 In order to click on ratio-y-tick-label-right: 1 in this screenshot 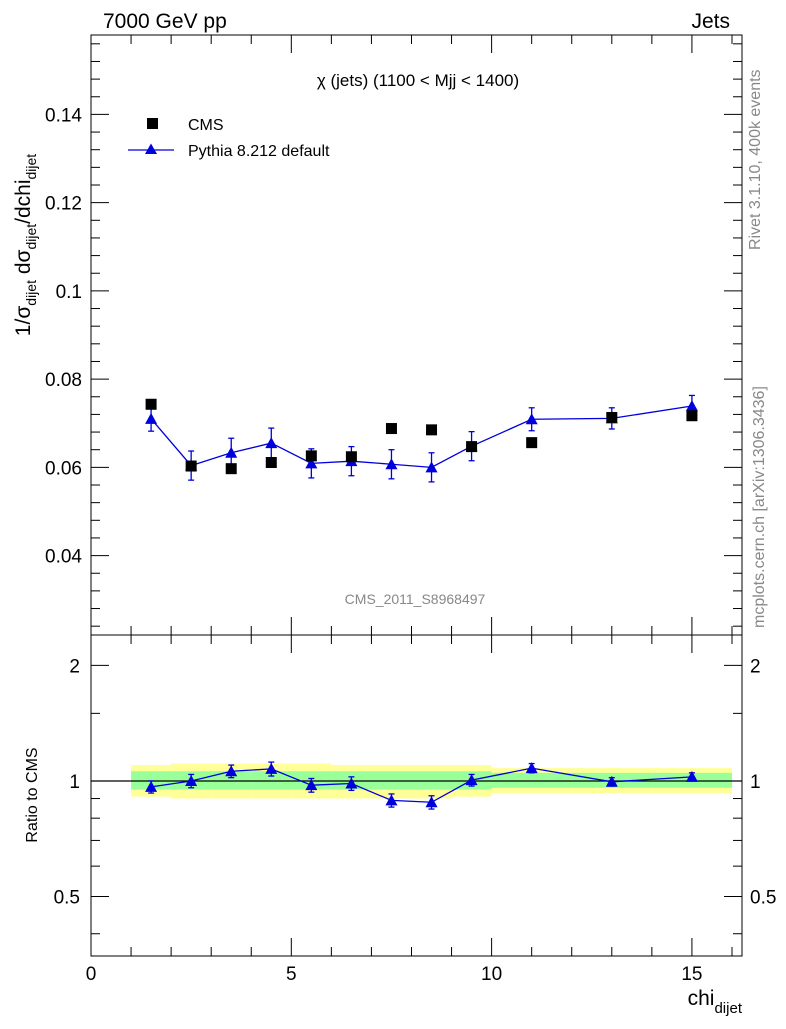, I will do `click(755, 782)`.